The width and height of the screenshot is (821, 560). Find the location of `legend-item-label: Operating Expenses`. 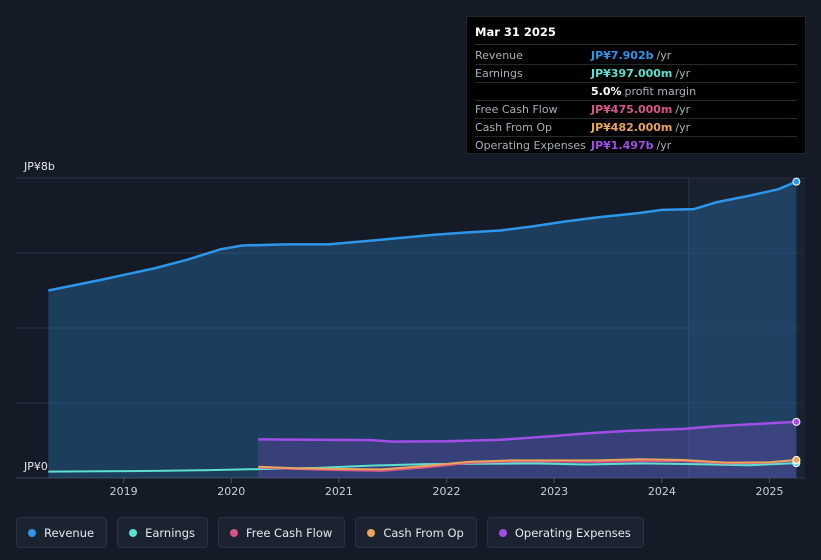

legend-item-label: Operating Expenses is located at coordinates (572, 532).